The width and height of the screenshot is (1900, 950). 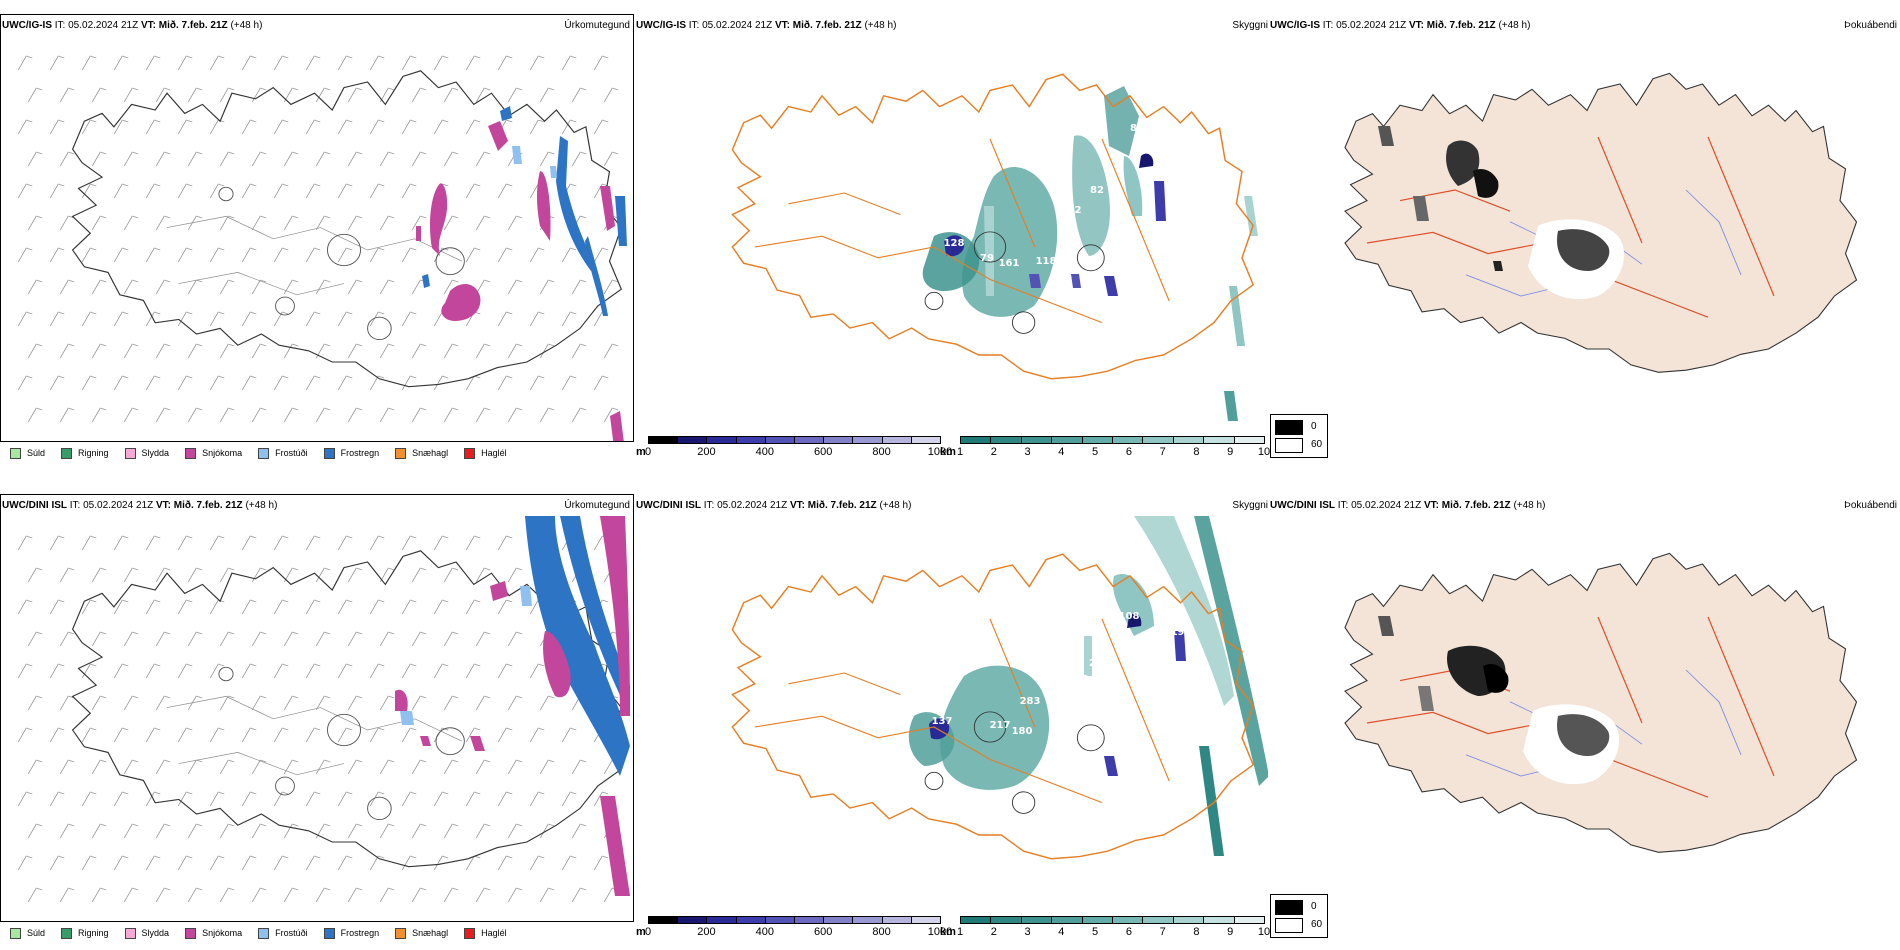 What do you see at coordinates (524, 211) in the screenshot?
I see `freezing-rain-areas` at bounding box center [524, 211].